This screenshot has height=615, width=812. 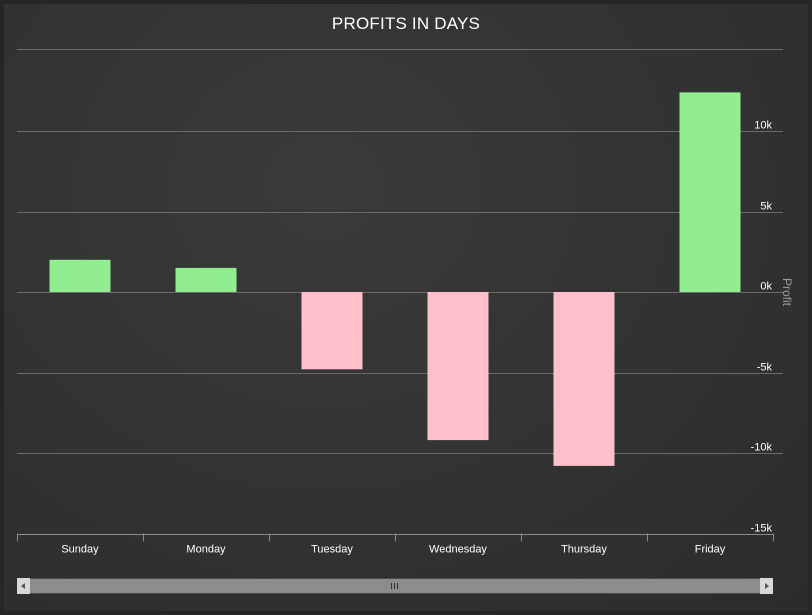 I want to click on bar-thursday, so click(x=584, y=379).